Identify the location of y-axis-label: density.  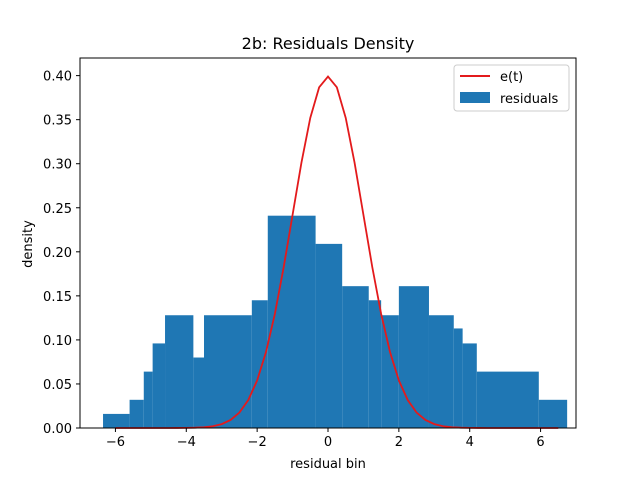
(28, 244).